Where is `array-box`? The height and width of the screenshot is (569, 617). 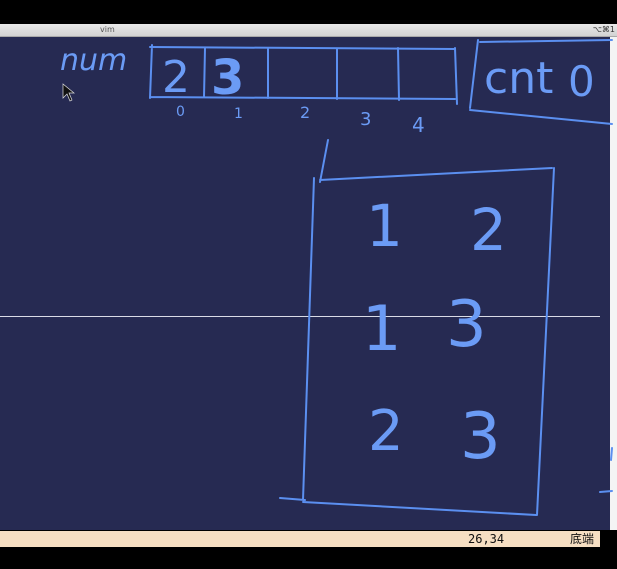 array-box is located at coordinates (303, 74).